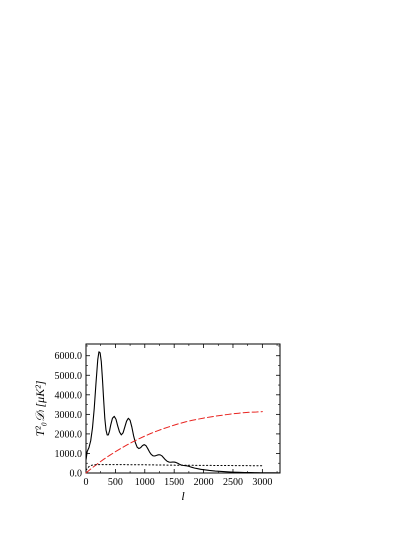  I want to click on x-tick-label: 3000, so click(262, 482).